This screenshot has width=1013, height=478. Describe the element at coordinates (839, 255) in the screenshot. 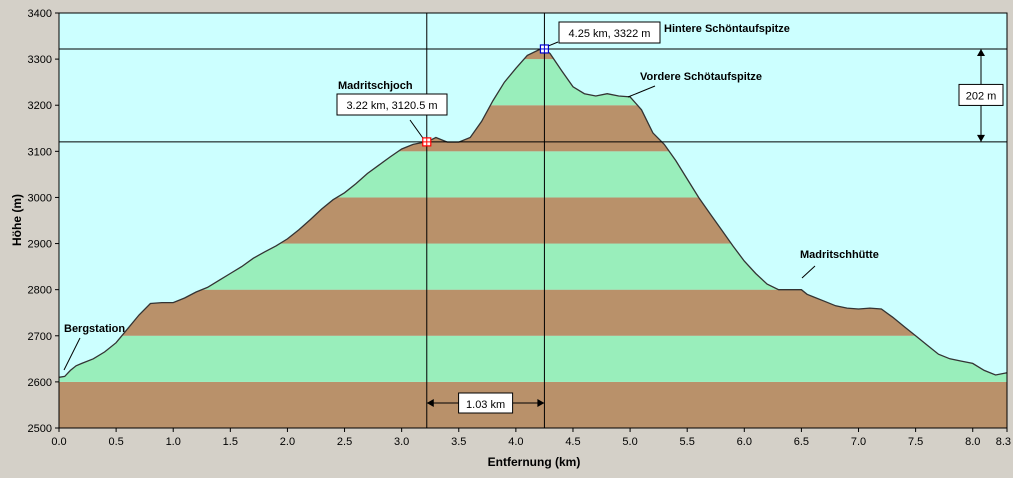

I see `annotation-label: Madritschhütte` at that location.